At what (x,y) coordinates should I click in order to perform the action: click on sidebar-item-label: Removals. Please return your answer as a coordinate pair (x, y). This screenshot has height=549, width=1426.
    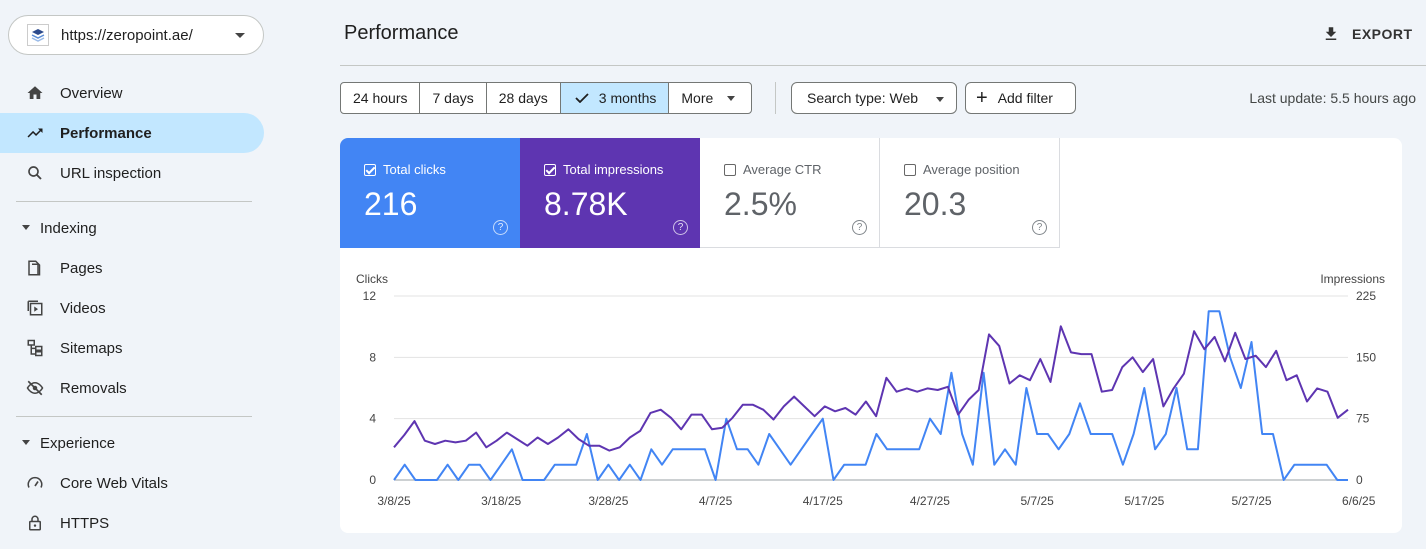
    Looking at the image, I should click on (93, 388).